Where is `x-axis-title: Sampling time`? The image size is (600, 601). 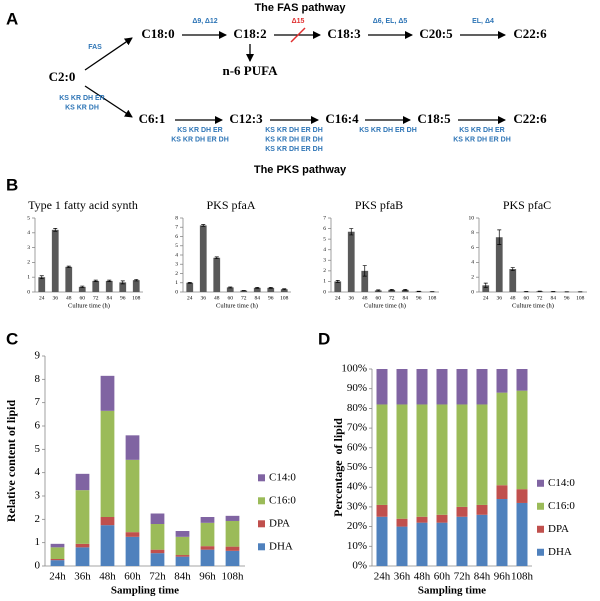 x-axis-title: Sampling time is located at coordinates (452, 590).